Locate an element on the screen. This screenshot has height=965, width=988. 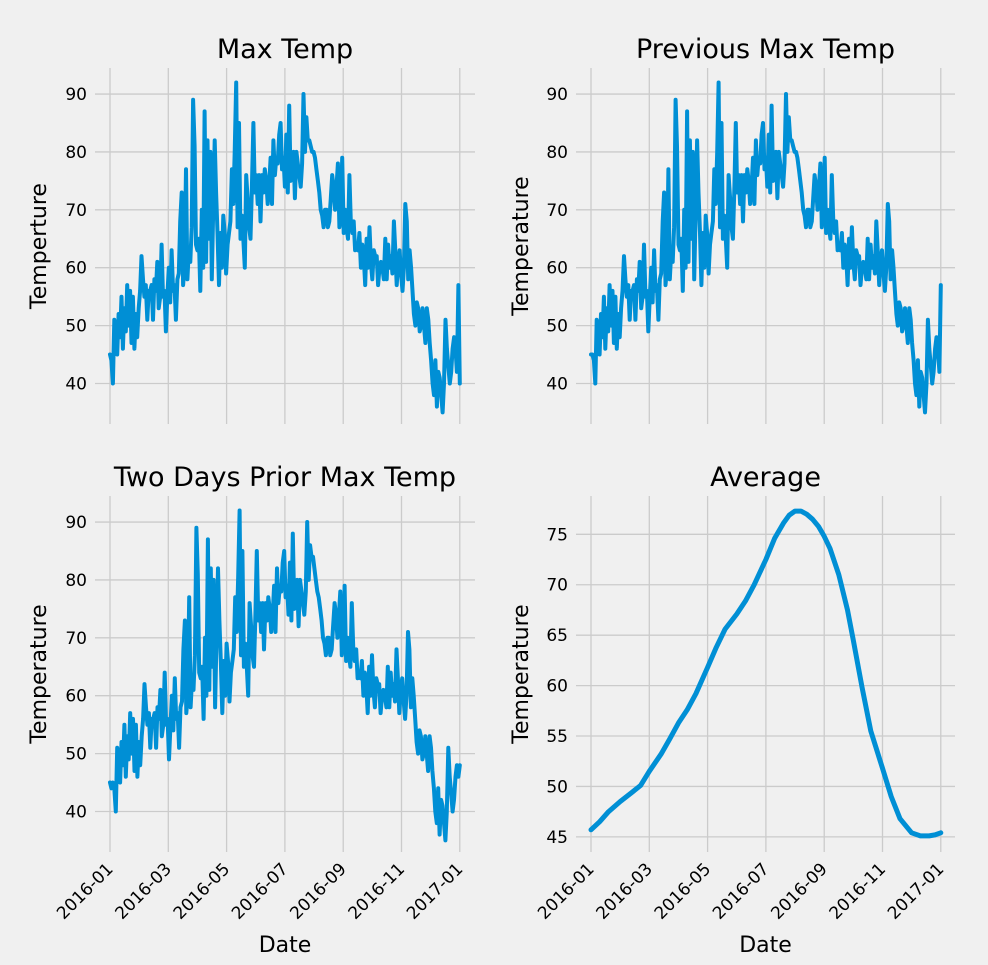
chart-title: Previous Max Temp is located at coordinates (765, 49).